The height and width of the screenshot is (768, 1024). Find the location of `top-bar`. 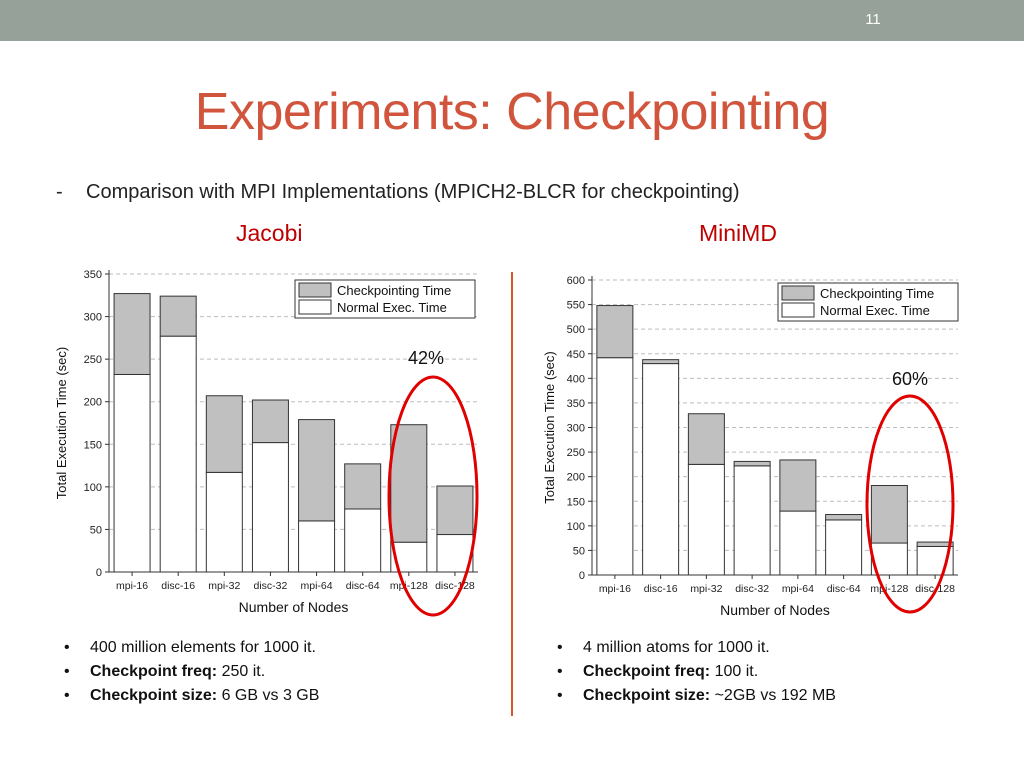

top-bar is located at coordinates (512, 20).